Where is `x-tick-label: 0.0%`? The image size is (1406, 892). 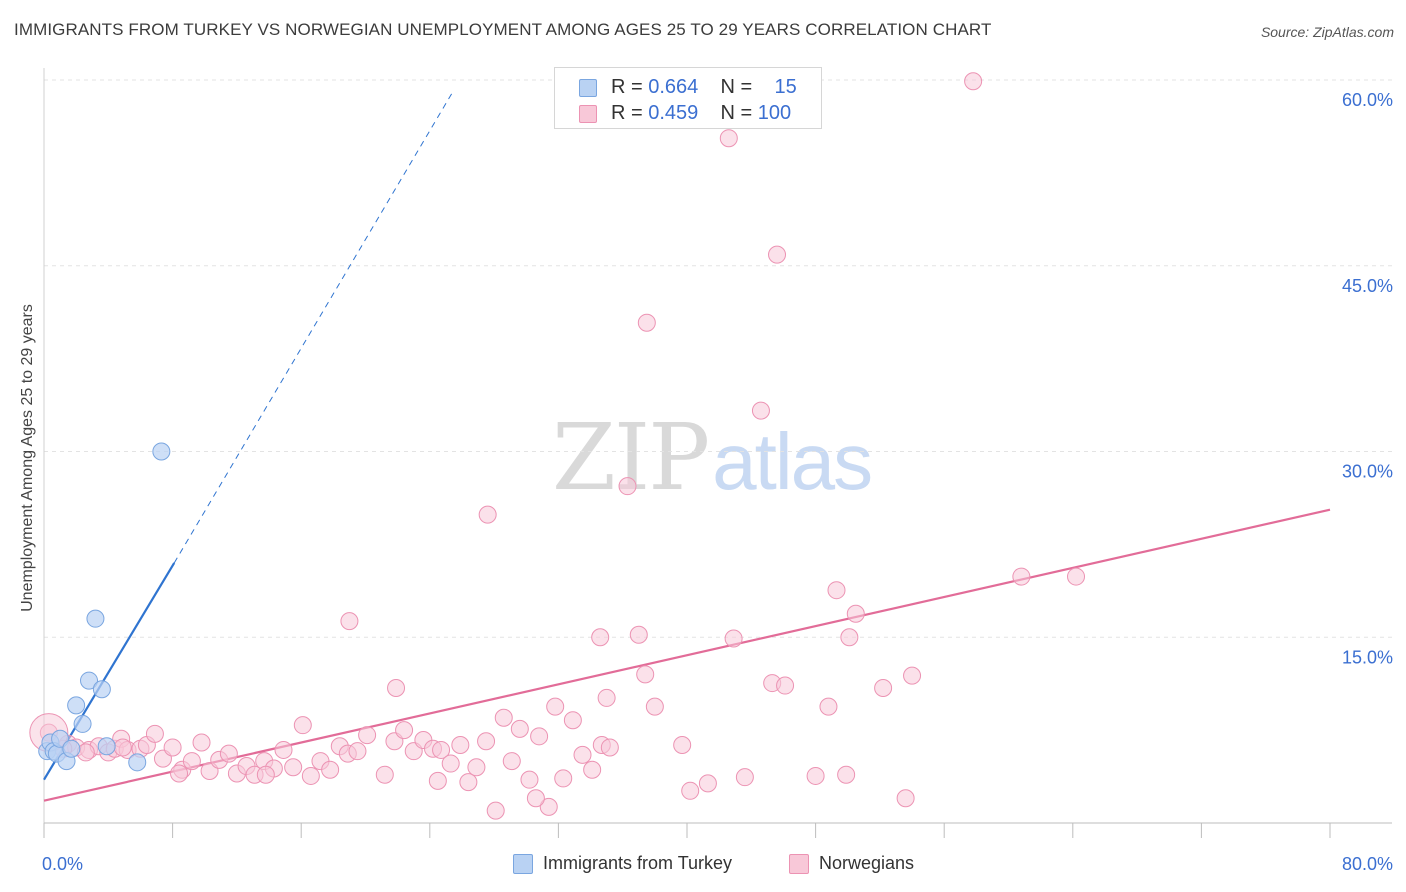 x-tick-label: 0.0% is located at coordinates (62, 864).